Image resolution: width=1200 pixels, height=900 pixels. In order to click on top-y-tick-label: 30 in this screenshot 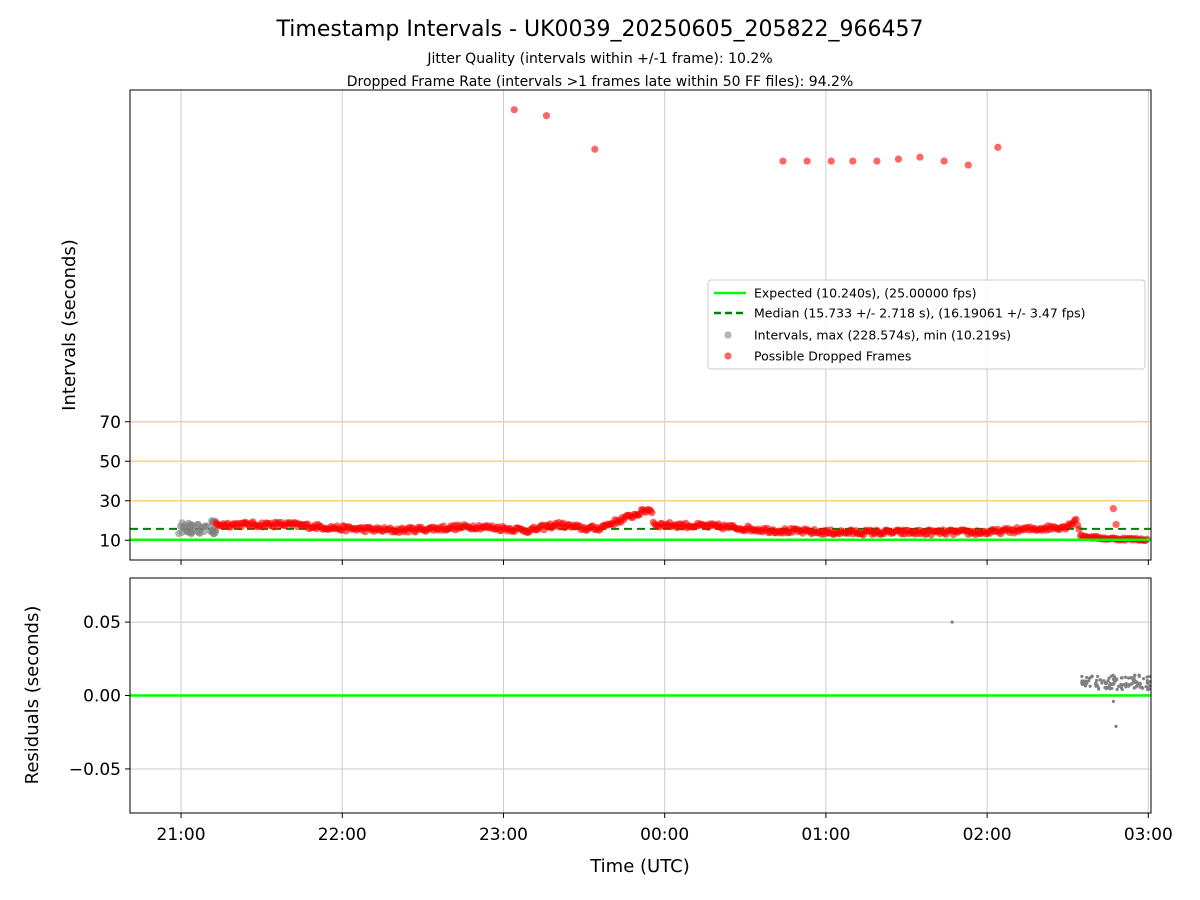, I will do `click(110, 502)`.